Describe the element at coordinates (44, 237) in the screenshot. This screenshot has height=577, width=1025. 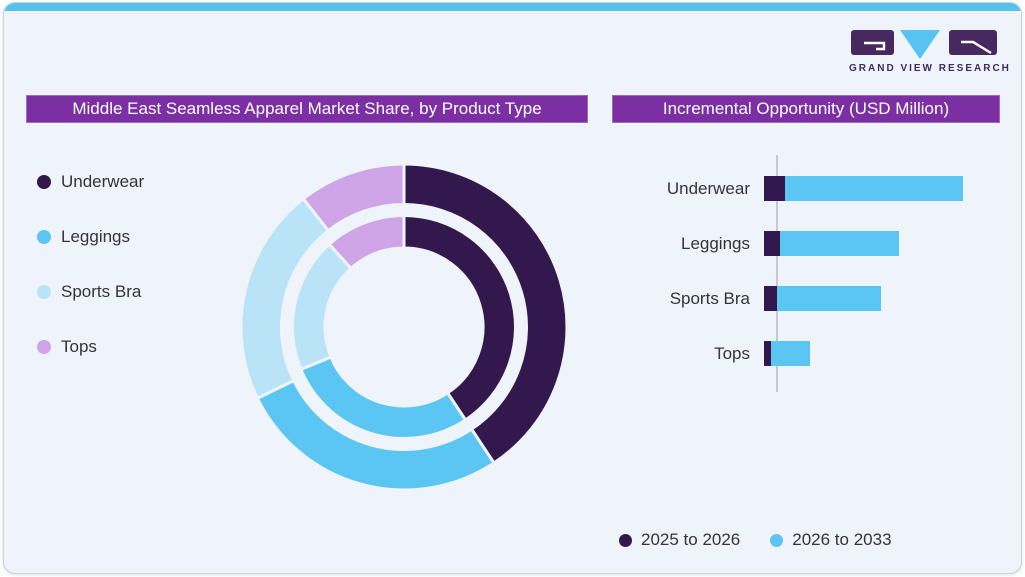
I see `leggings-legend-dot` at that location.